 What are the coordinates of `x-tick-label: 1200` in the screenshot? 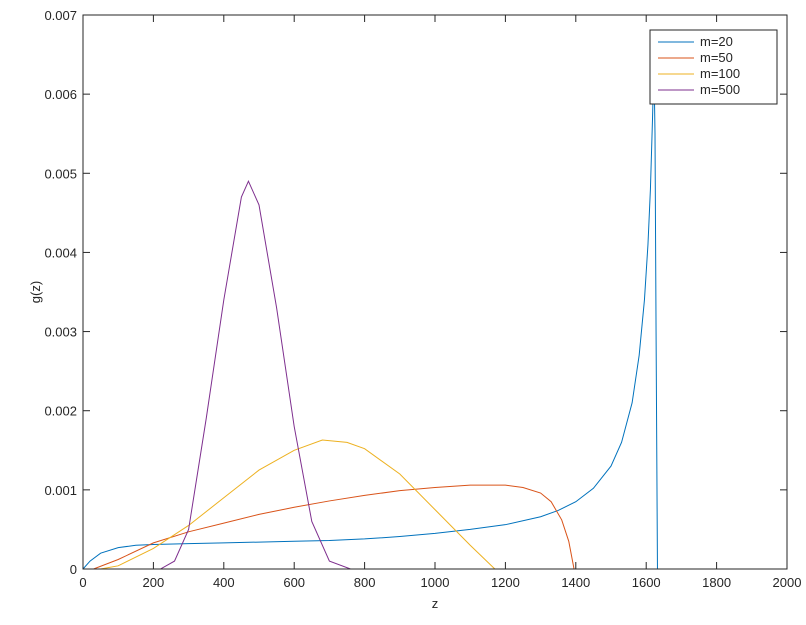 It's located at (505, 582).